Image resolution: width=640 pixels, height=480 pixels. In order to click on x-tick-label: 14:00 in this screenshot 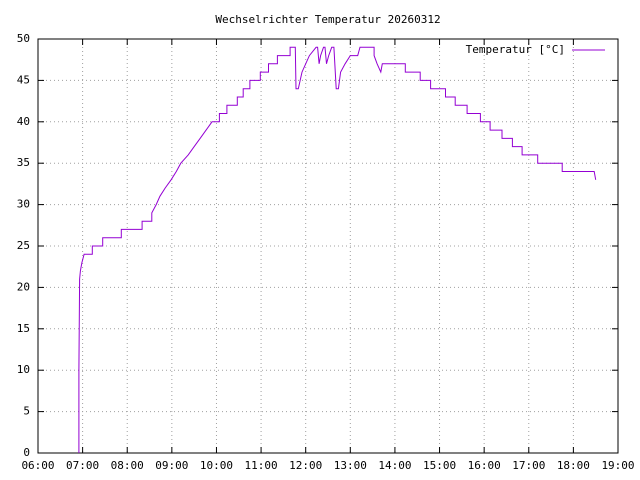, I will do `click(394, 465)`.